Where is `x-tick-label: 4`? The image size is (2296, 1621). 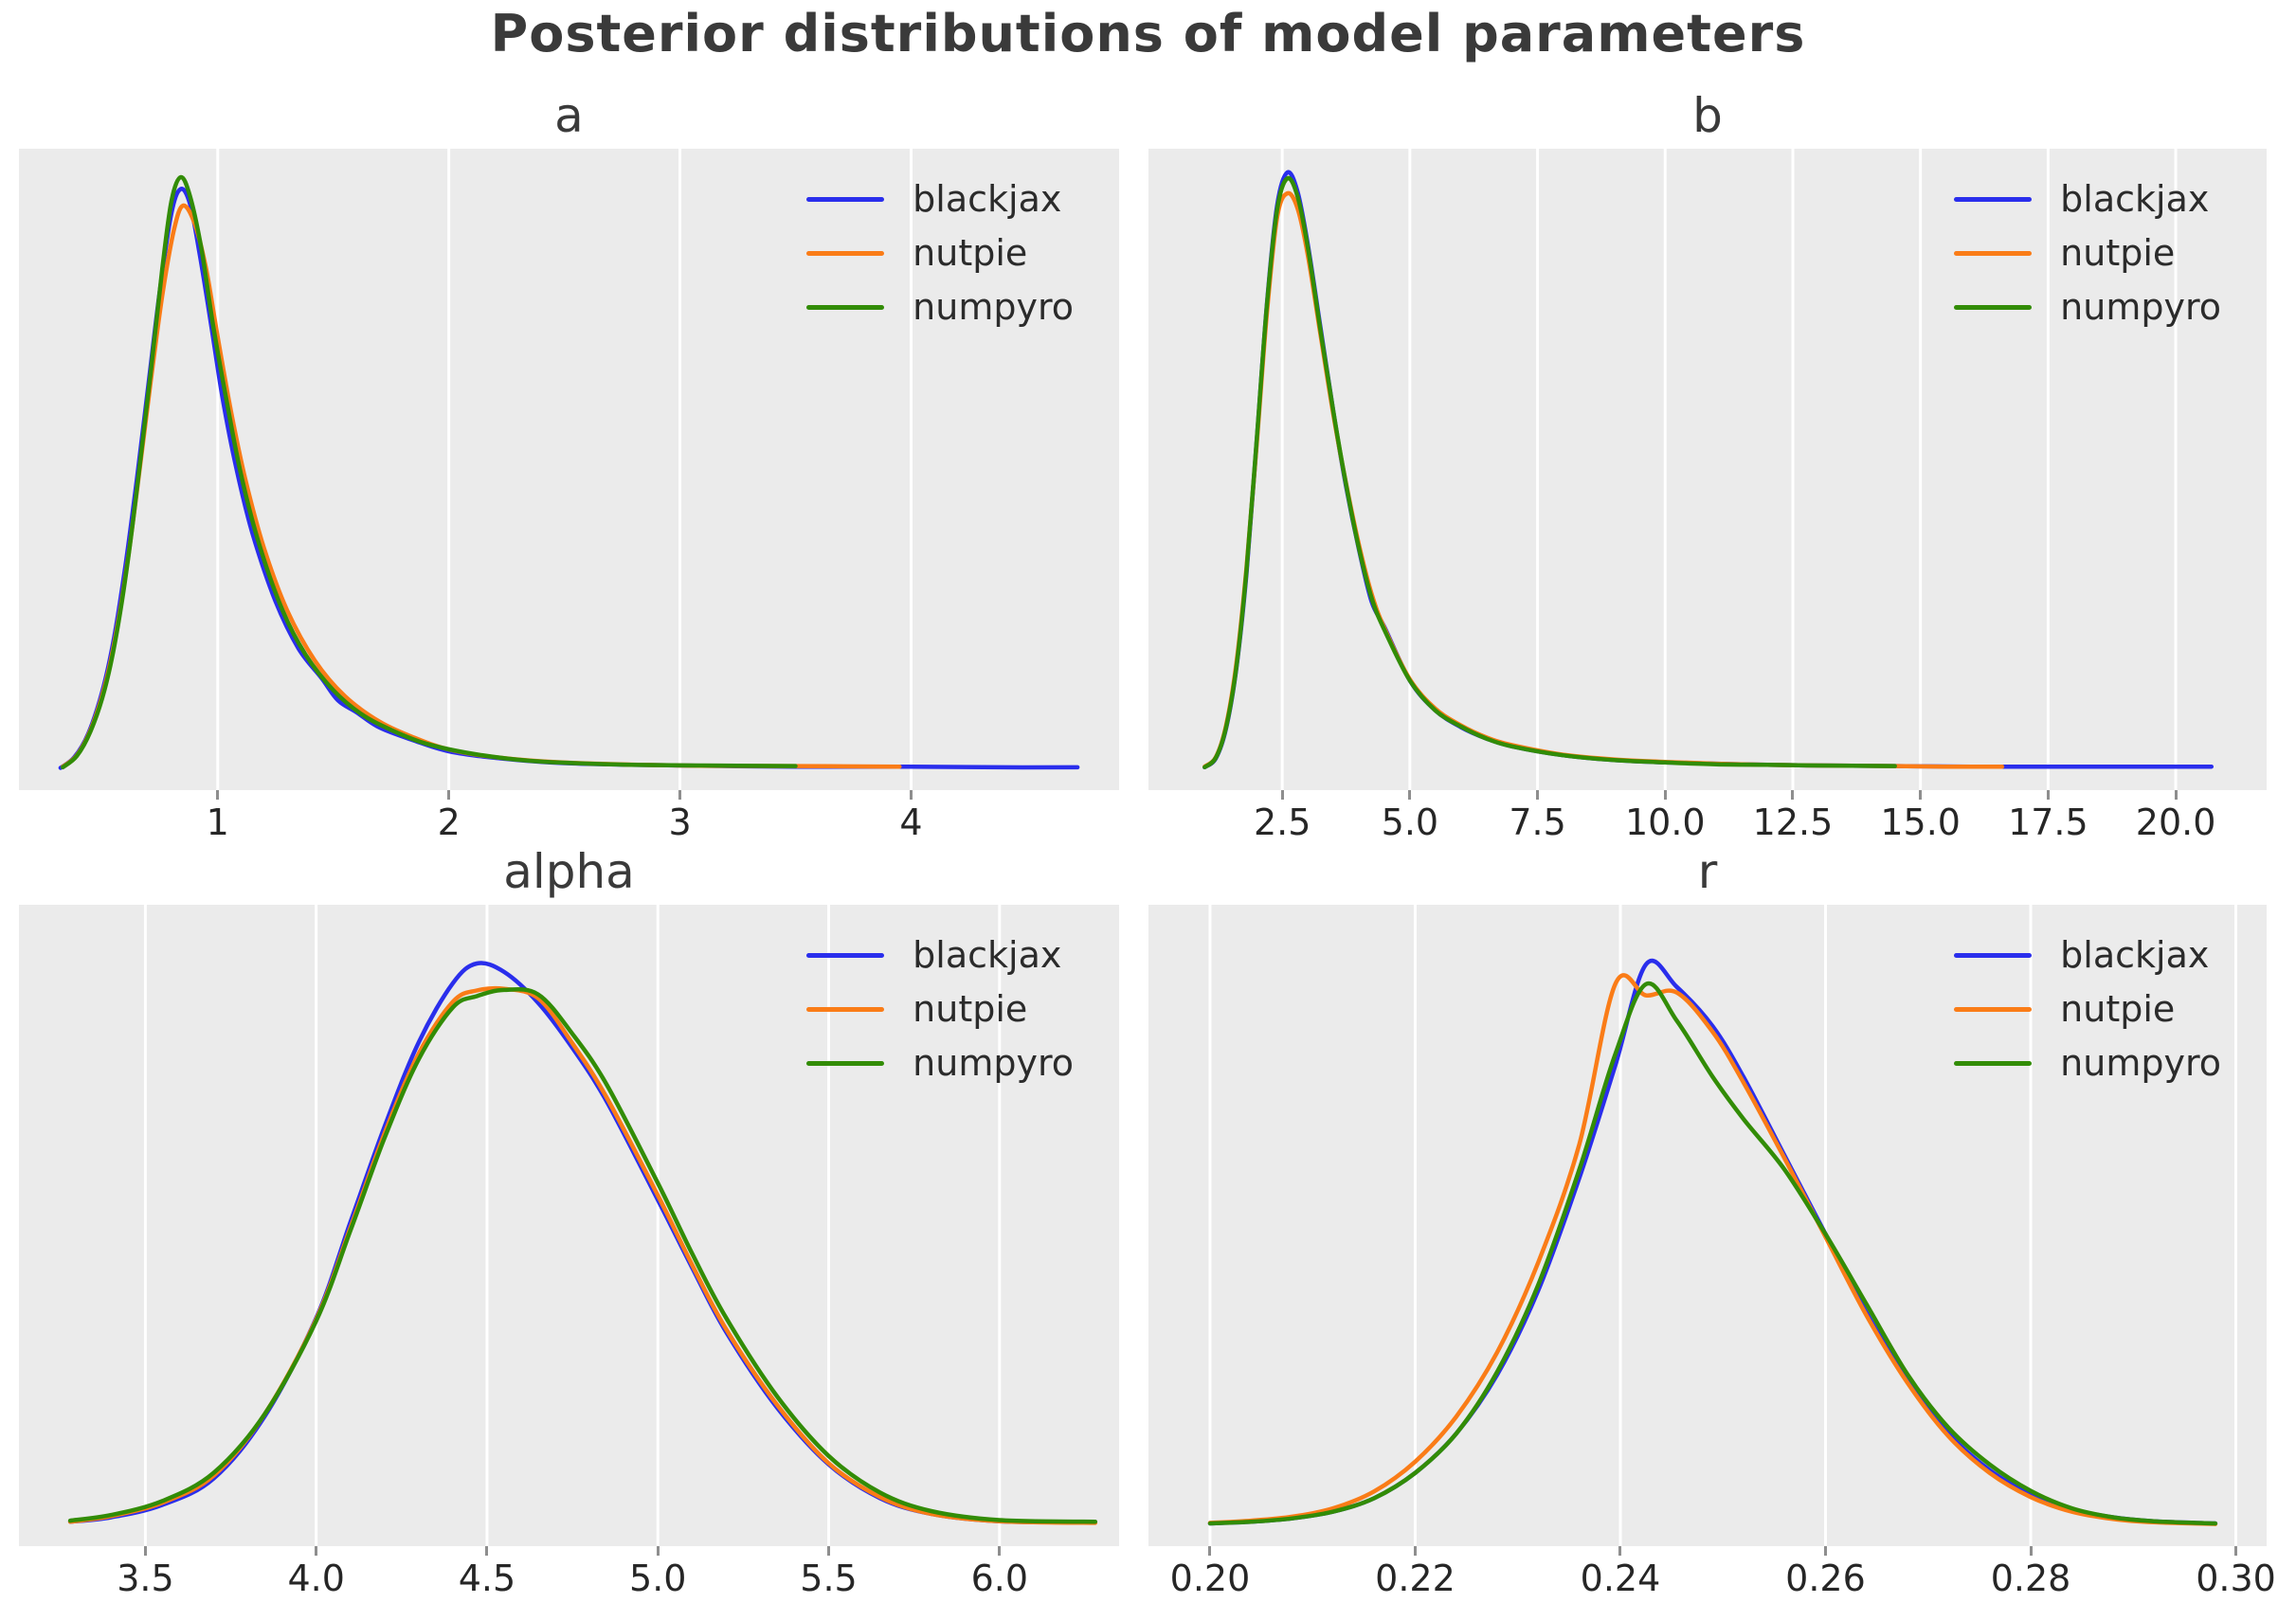 x-tick-label: 4 is located at coordinates (911, 822).